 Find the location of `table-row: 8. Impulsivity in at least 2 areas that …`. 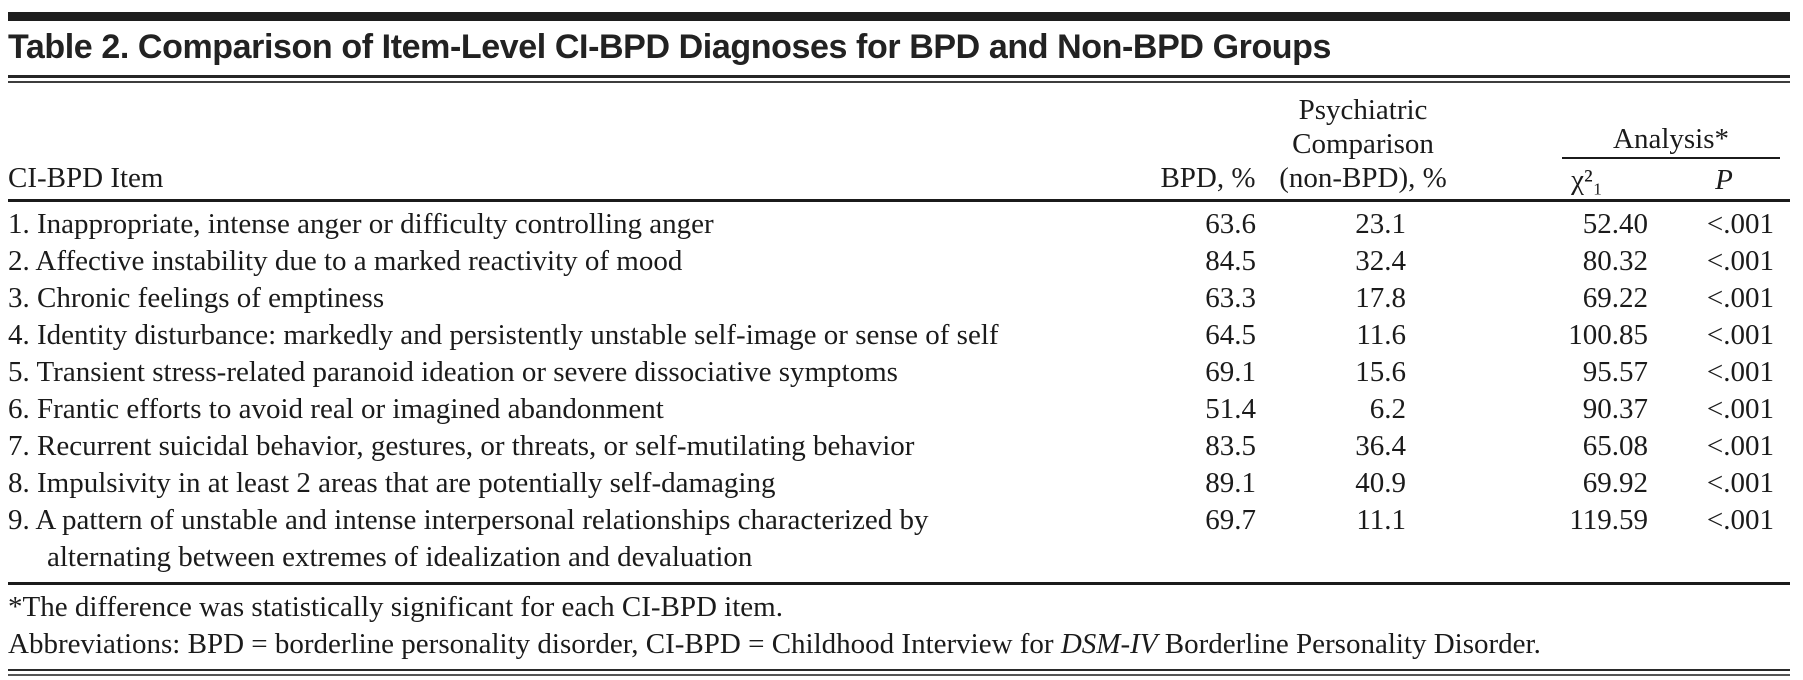

table-row: 8. Impulsivity in at least 2 areas that … is located at coordinates (899, 483).